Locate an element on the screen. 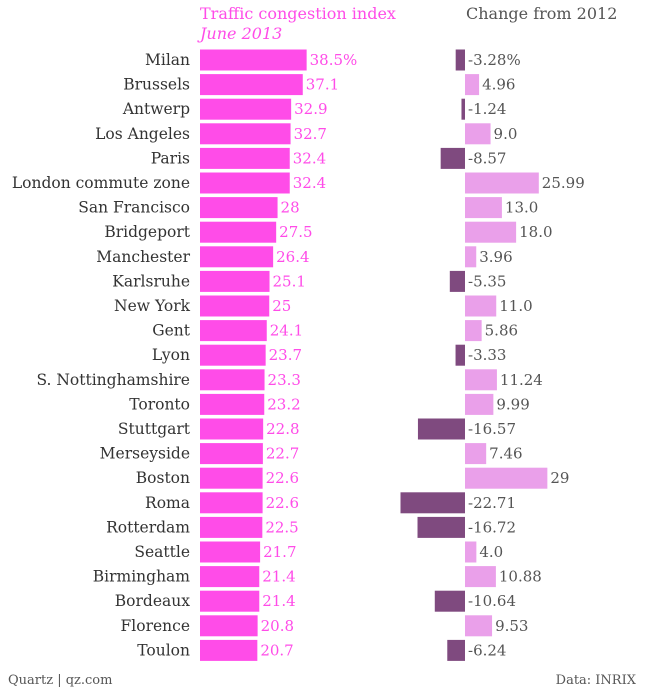 The image size is (645, 690). index-value-label: 32.7 is located at coordinates (310, 134).